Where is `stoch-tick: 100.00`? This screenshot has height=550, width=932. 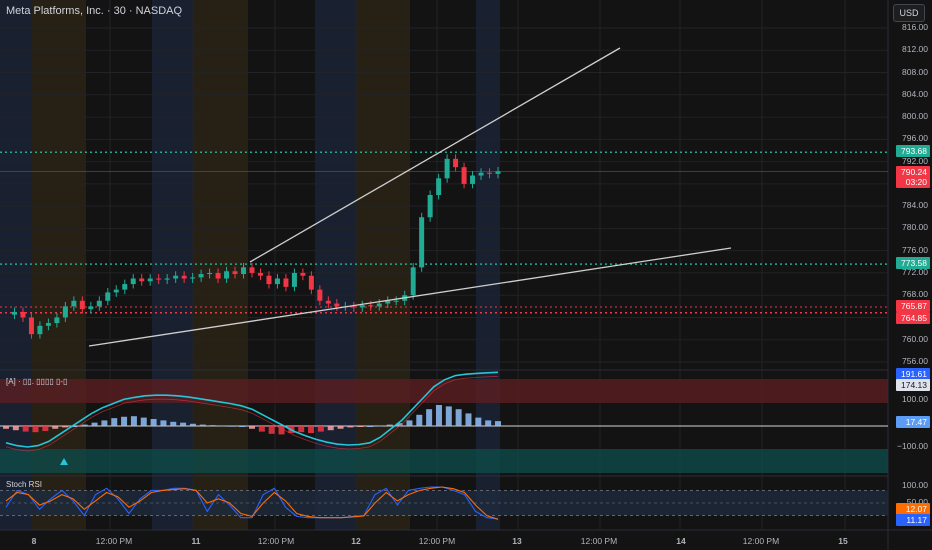
stoch-tick: 100.00 is located at coordinates (915, 485).